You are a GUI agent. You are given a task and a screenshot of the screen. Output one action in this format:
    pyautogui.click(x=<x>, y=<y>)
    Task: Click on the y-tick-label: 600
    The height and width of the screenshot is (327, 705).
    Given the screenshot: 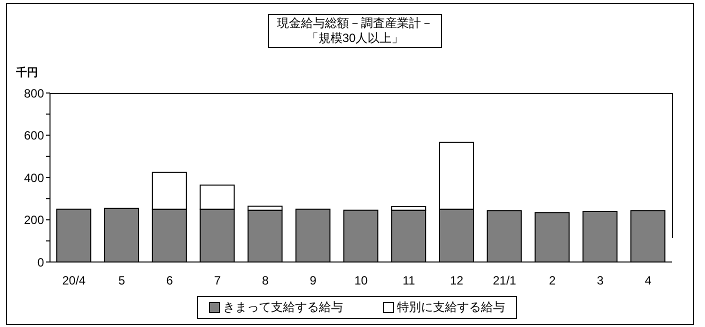 What is the action you would take?
    pyautogui.click(x=34, y=135)
    